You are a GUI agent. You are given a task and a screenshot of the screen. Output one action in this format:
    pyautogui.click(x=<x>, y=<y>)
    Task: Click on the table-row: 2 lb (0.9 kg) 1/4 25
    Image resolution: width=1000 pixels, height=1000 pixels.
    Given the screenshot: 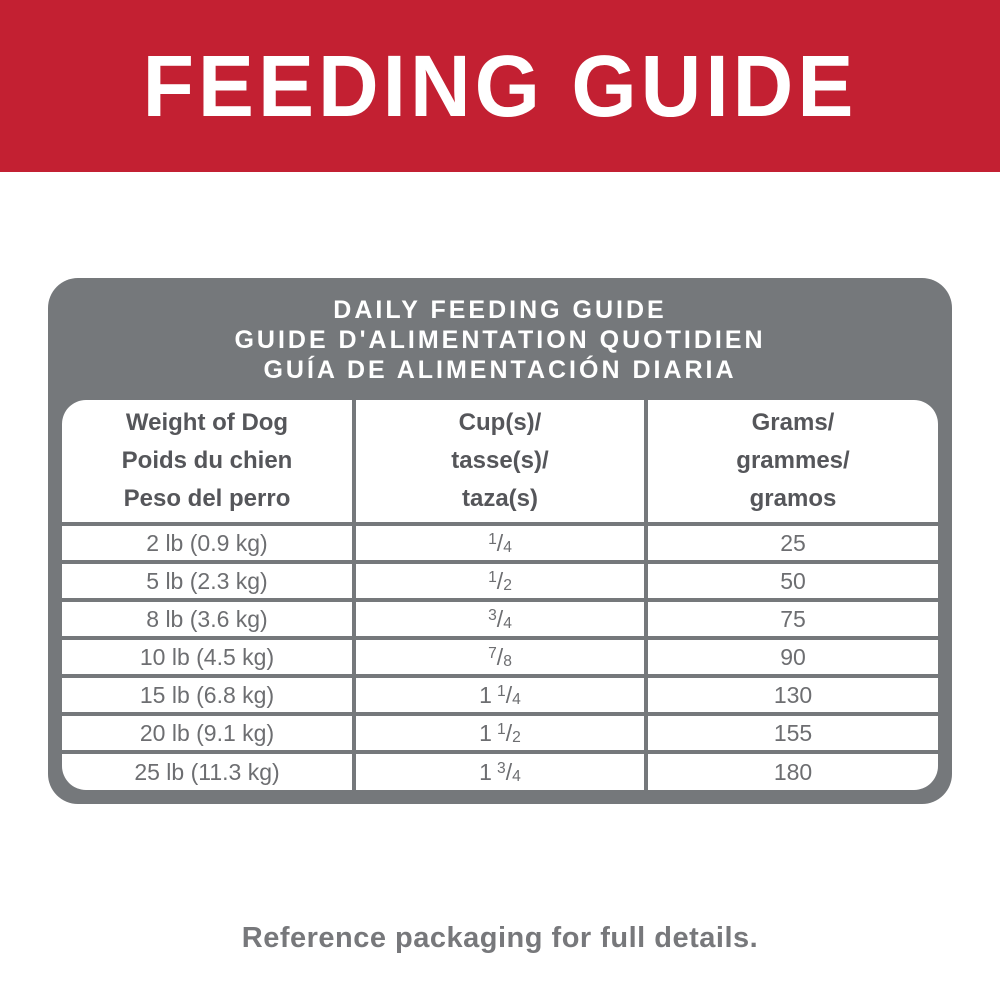 What is the action you would take?
    pyautogui.click(x=500, y=543)
    